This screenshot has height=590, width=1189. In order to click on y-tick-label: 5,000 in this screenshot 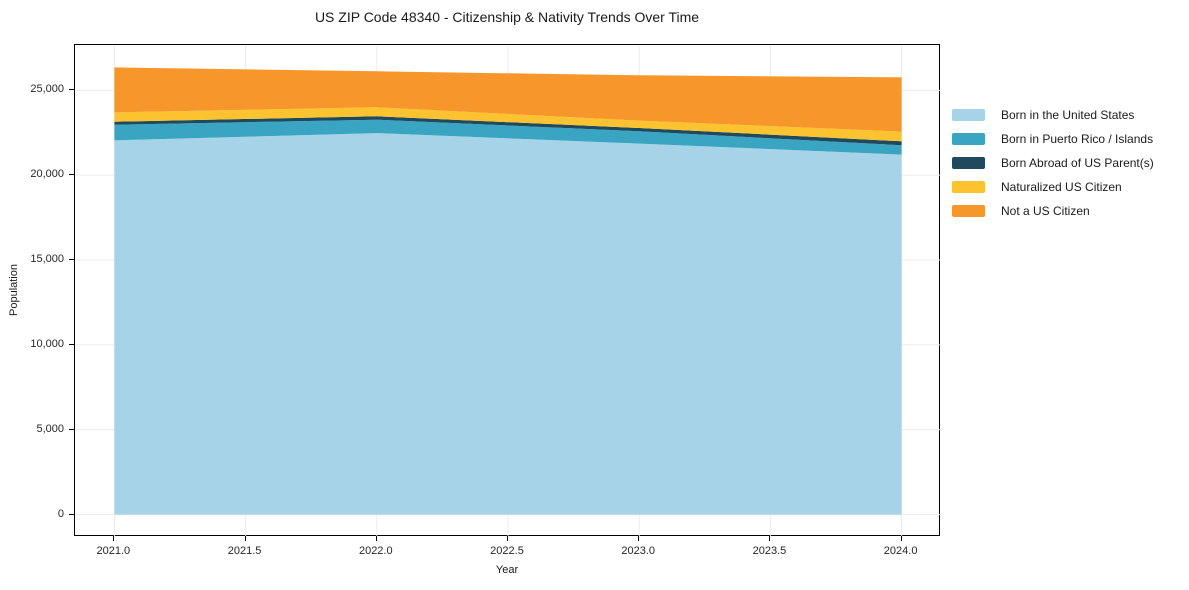, I will do `click(50, 428)`.